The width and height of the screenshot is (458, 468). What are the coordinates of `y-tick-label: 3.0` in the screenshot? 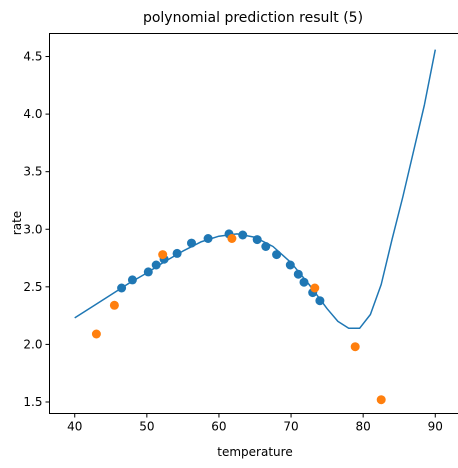 It's located at (32, 229).